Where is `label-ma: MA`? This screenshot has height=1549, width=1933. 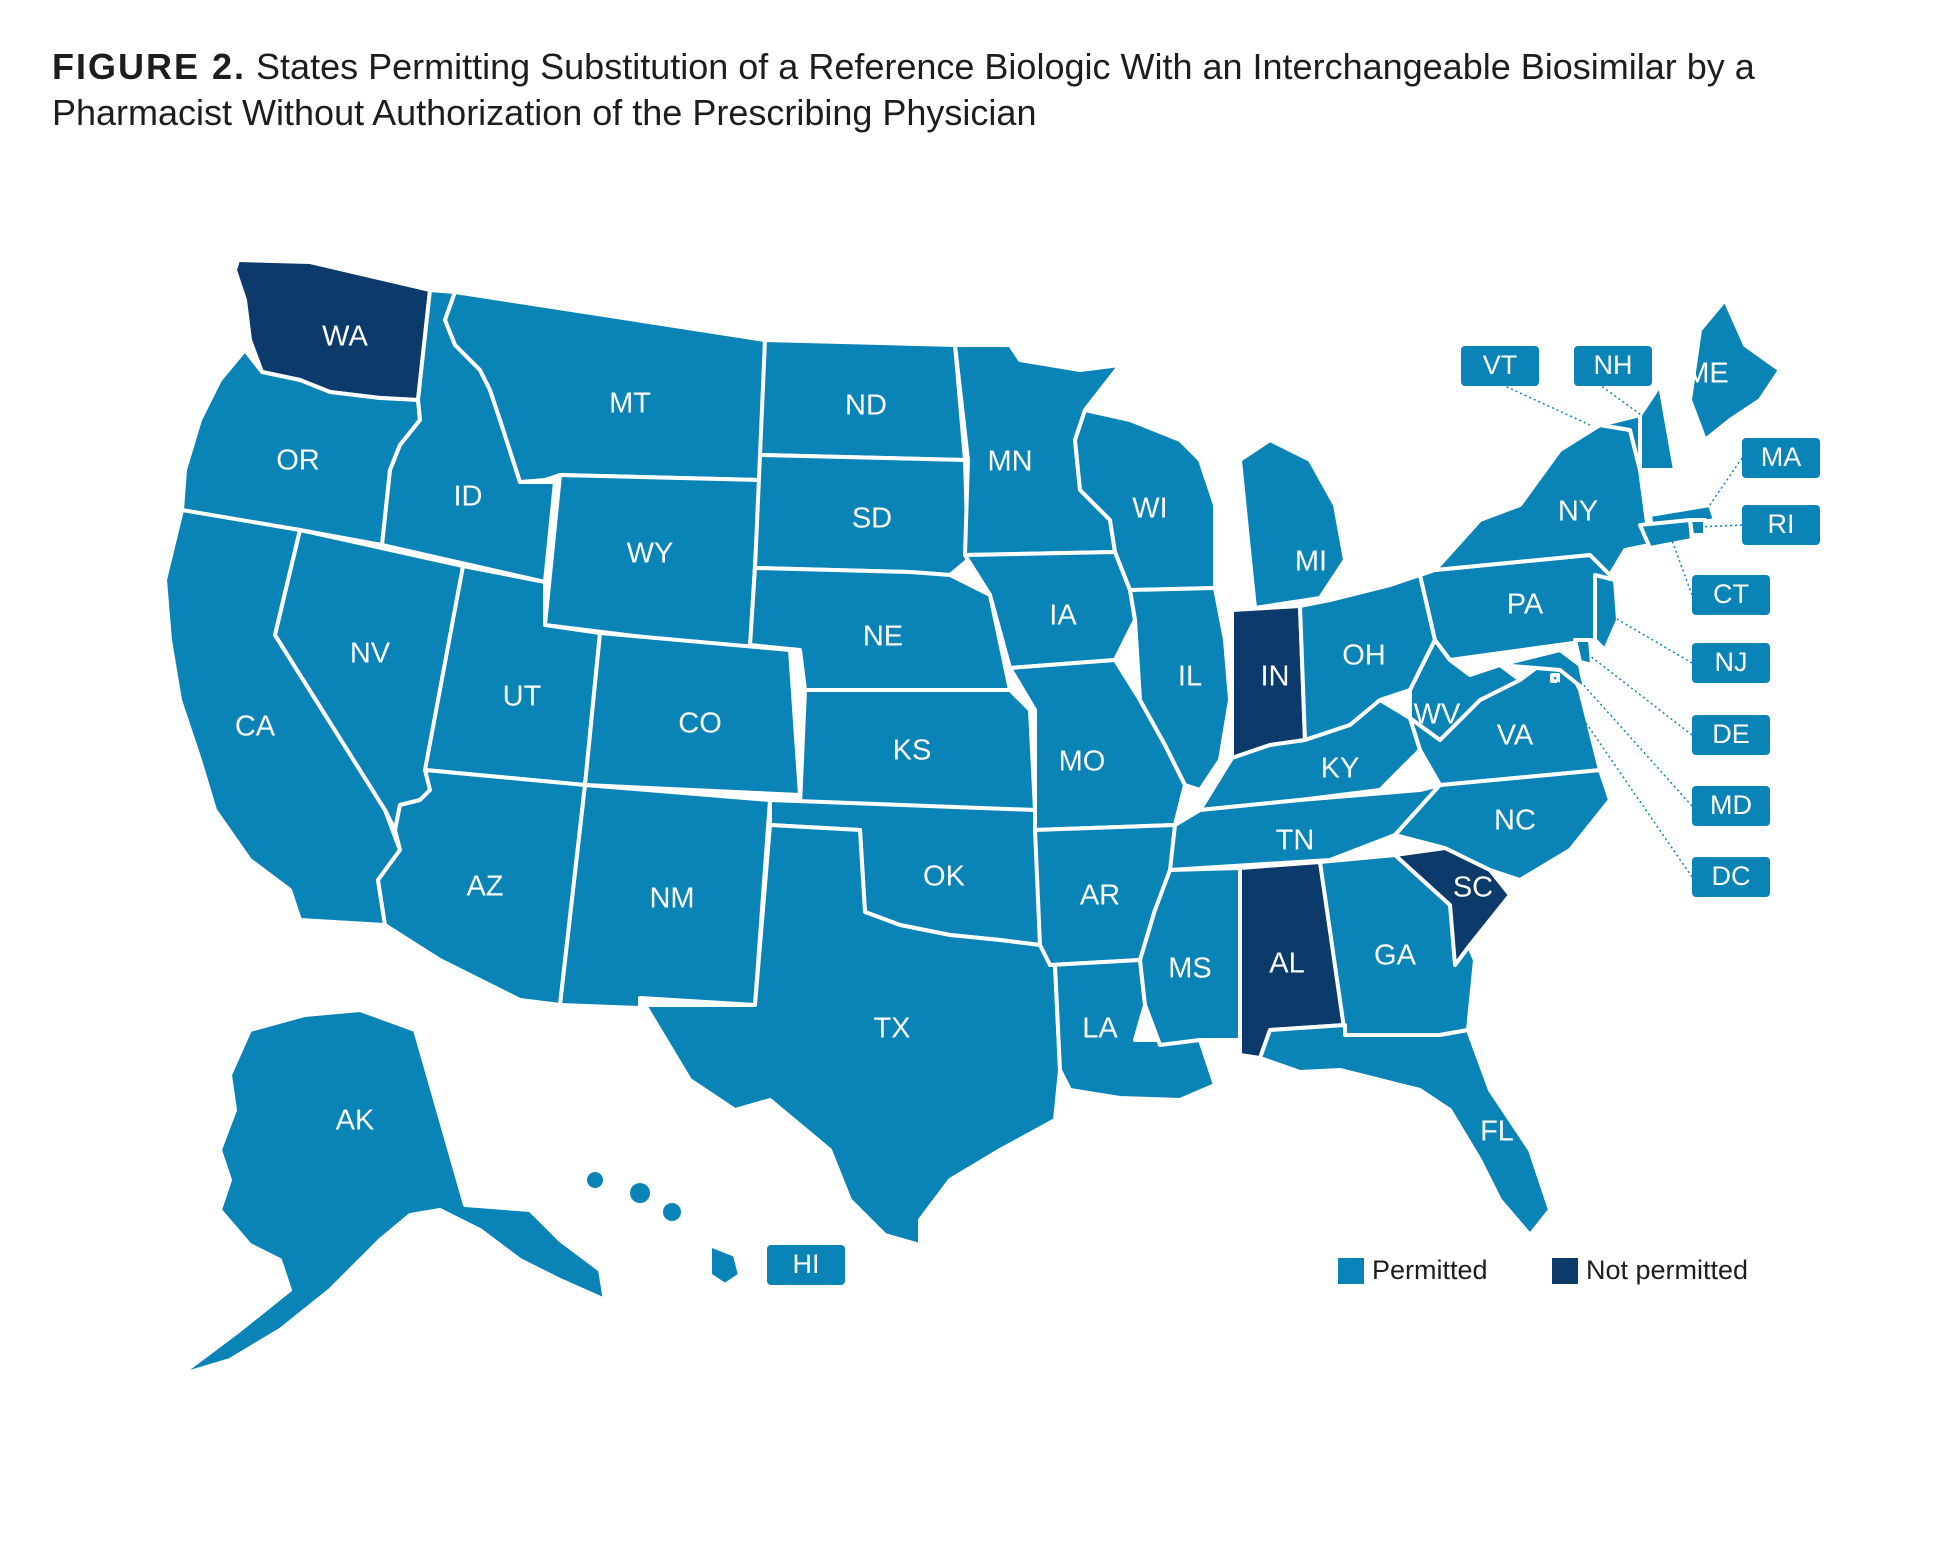 label-ma: MA is located at coordinates (1781, 457).